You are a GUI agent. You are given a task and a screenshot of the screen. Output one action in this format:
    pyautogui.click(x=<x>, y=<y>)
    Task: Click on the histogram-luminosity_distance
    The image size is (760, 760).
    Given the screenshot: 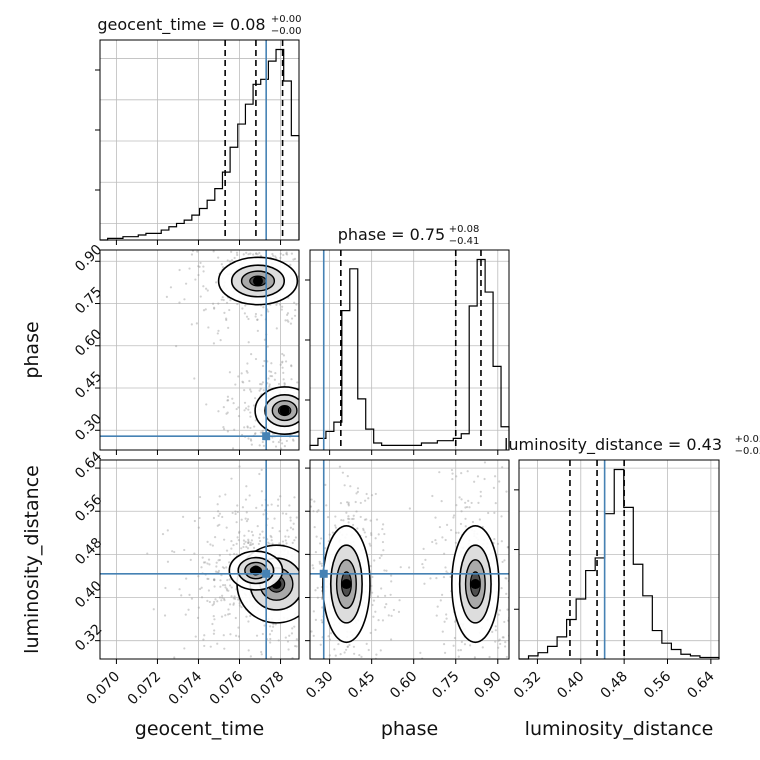 What is the action you would take?
    pyautogui.click(x=619, y=564)
    